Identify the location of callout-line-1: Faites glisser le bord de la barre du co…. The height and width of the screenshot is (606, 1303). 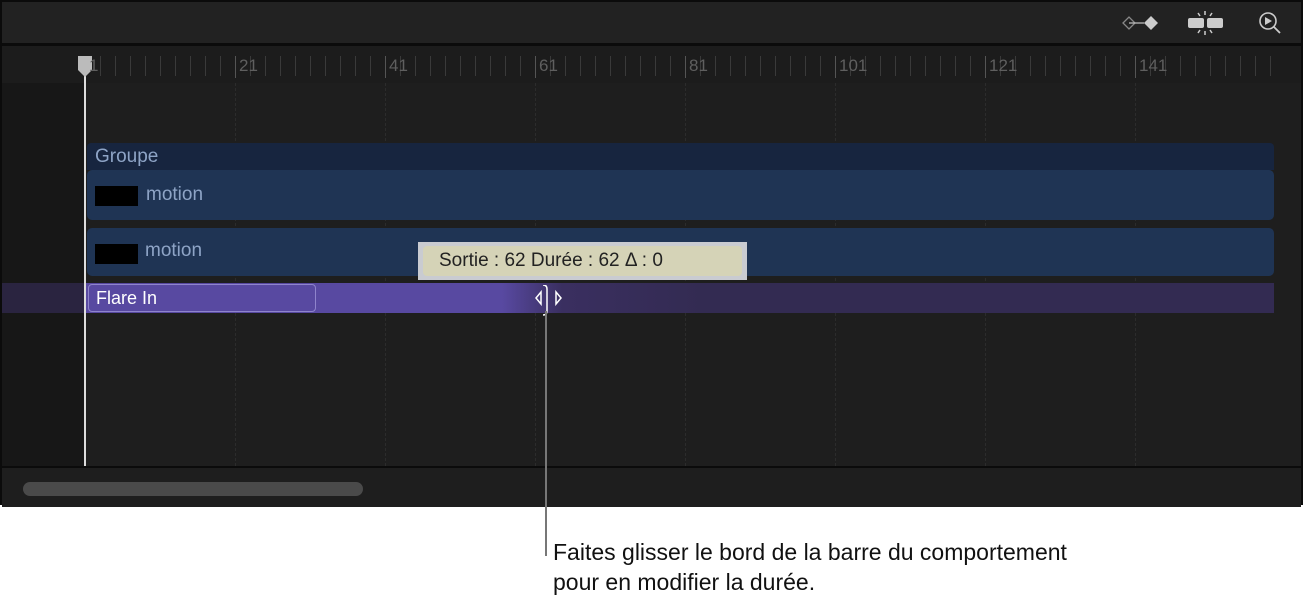
(810, 552).